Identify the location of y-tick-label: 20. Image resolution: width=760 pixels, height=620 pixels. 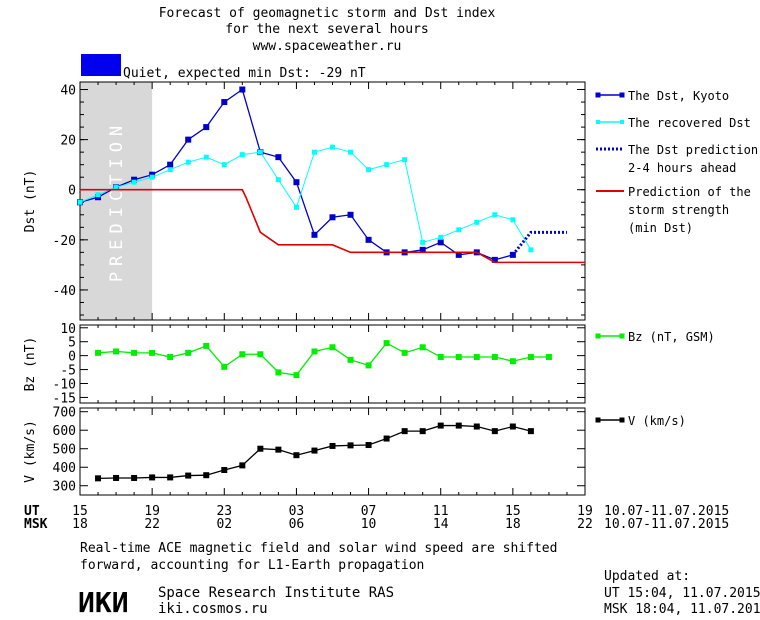
(68, 141).